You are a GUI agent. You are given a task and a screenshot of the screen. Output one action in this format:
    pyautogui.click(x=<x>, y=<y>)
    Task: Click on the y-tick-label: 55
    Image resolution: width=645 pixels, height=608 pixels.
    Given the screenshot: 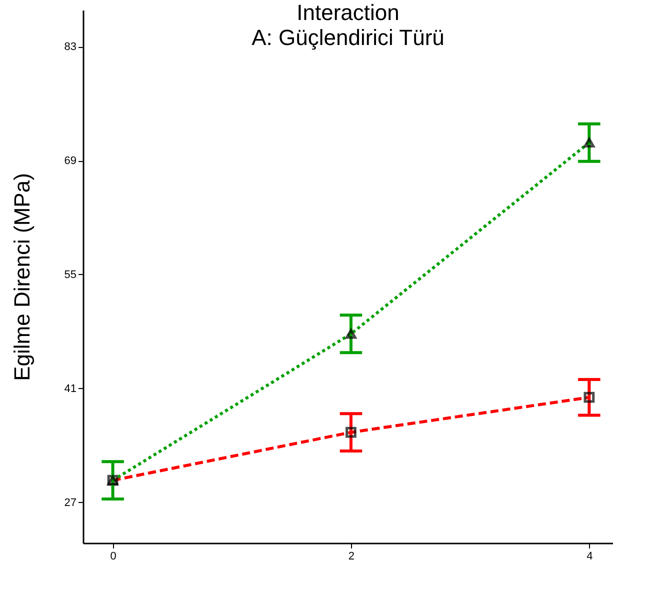 What is the action you would take?
    pyautogui.click(x=70, y=274)
    